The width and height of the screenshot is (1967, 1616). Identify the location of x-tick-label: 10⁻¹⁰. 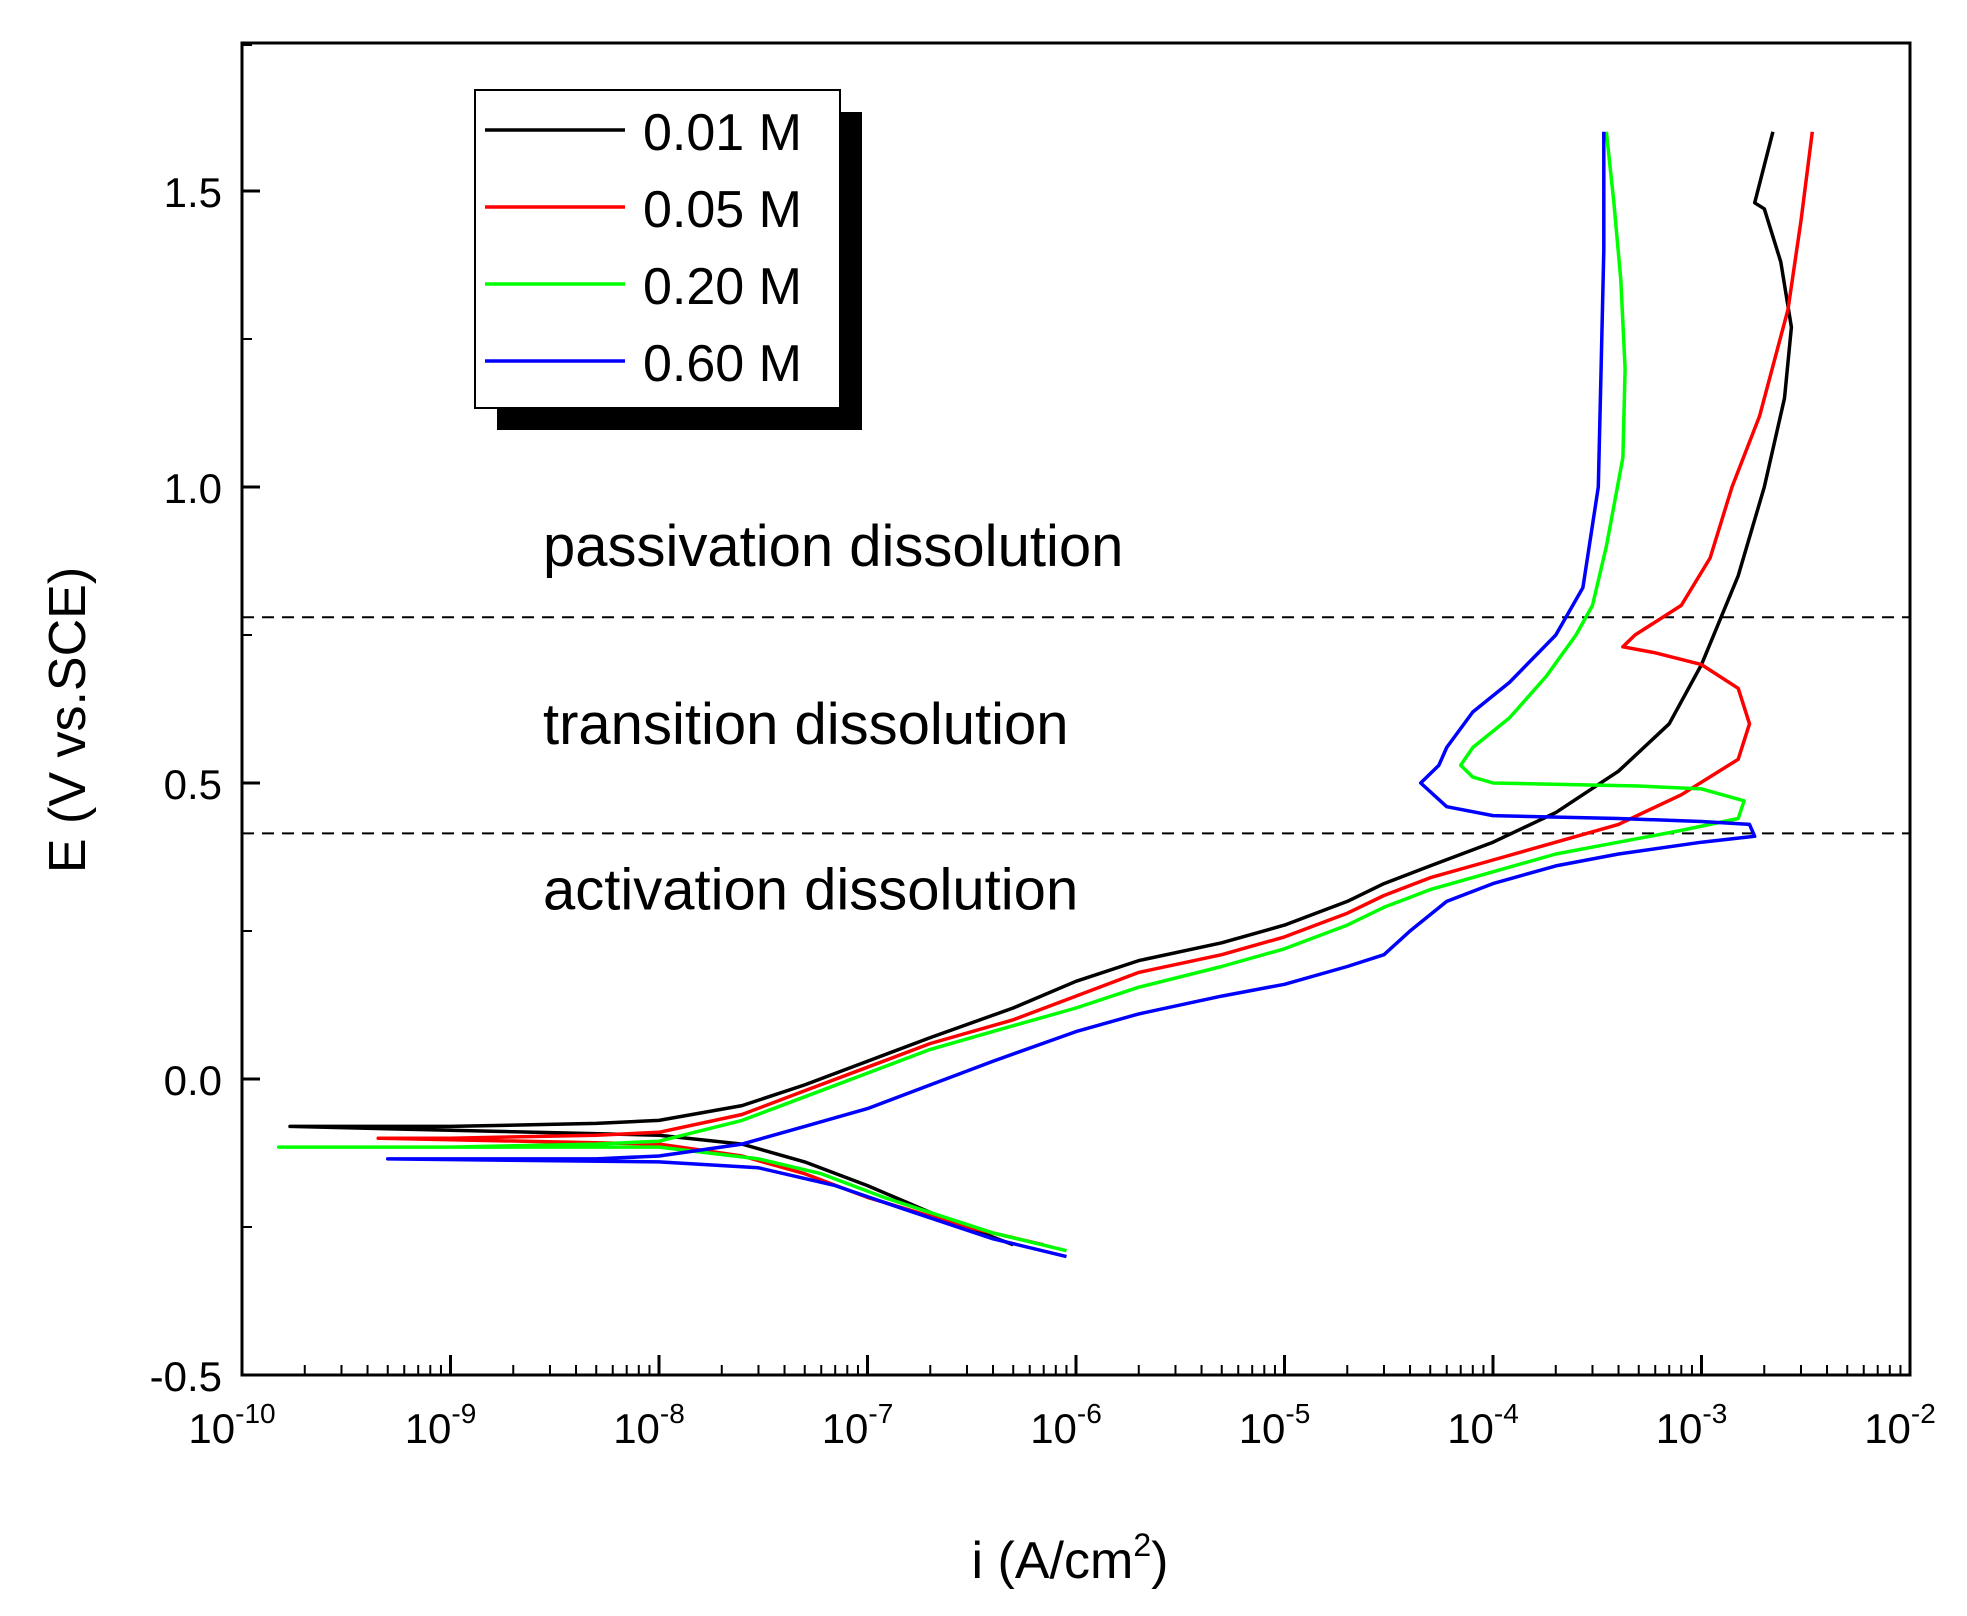
(231, 1425).